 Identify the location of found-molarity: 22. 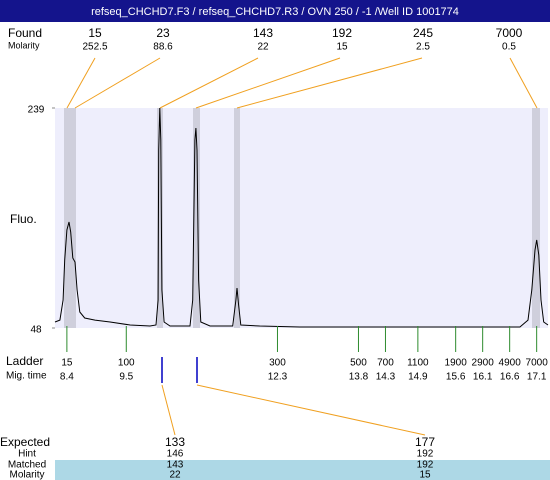
(263, 47).